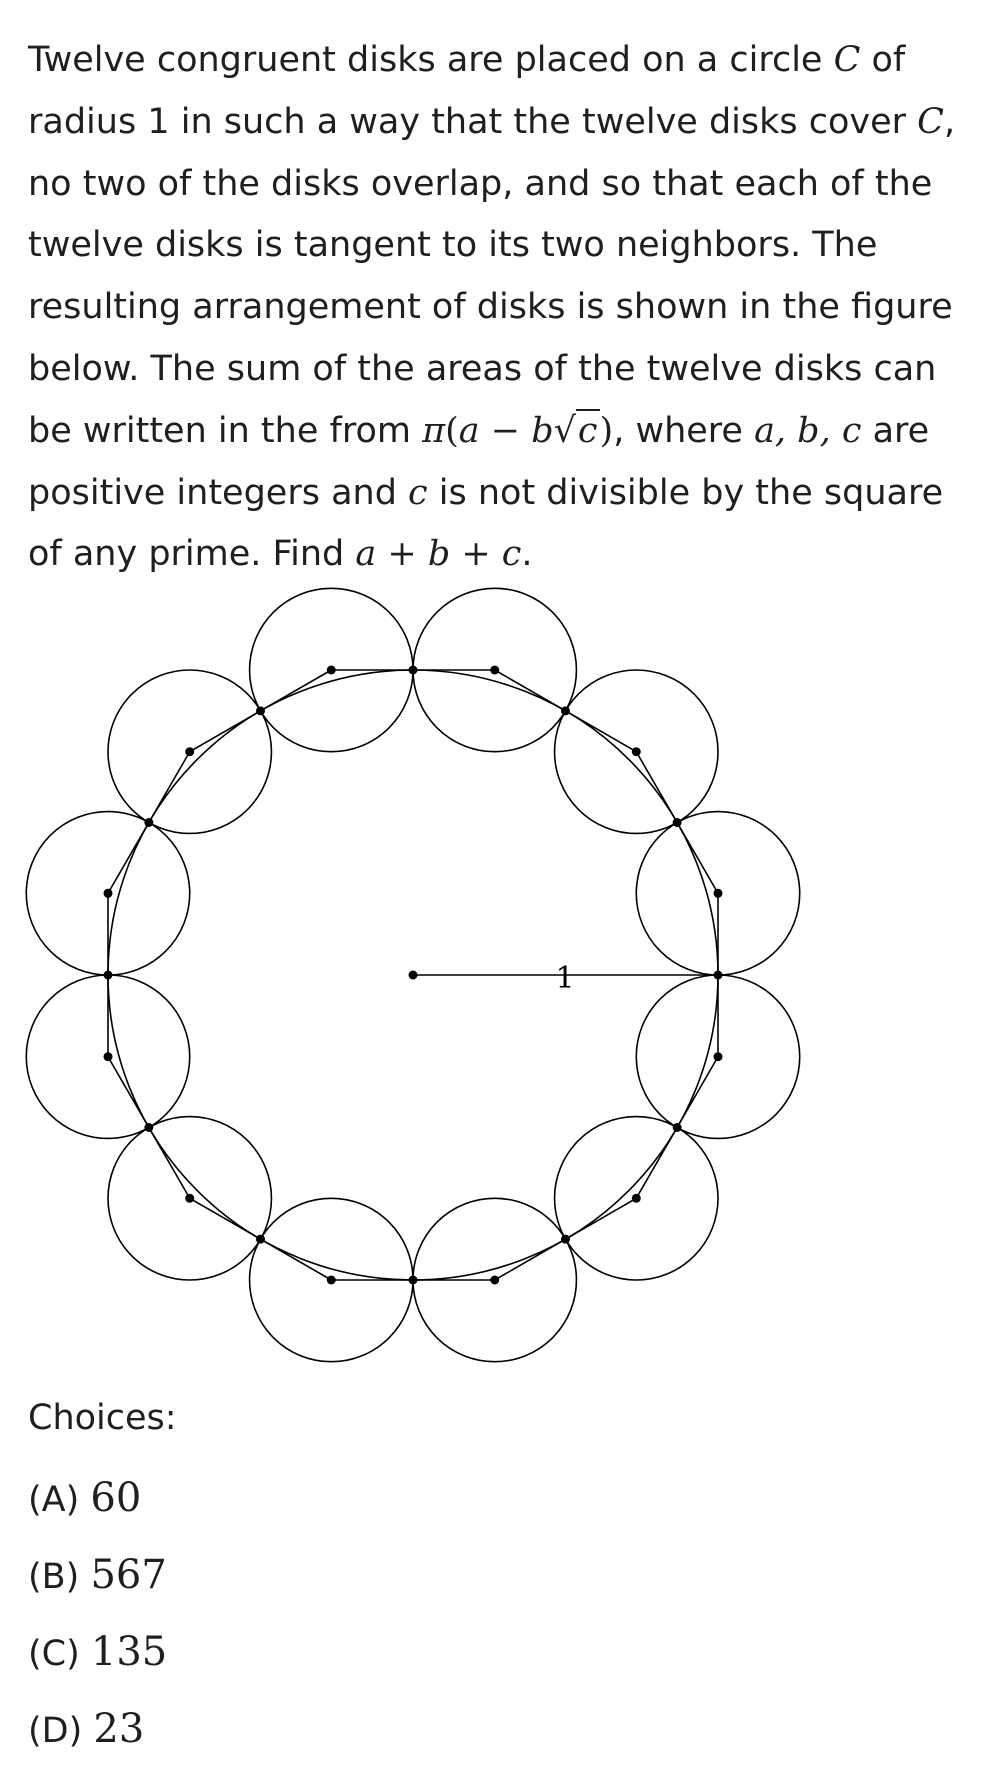 Image resolution: width=1000 pixels, height=1770 pixels. Describe the element at coordinates (564, 430) in the screenshot. I see `math-radical: √` at that location.